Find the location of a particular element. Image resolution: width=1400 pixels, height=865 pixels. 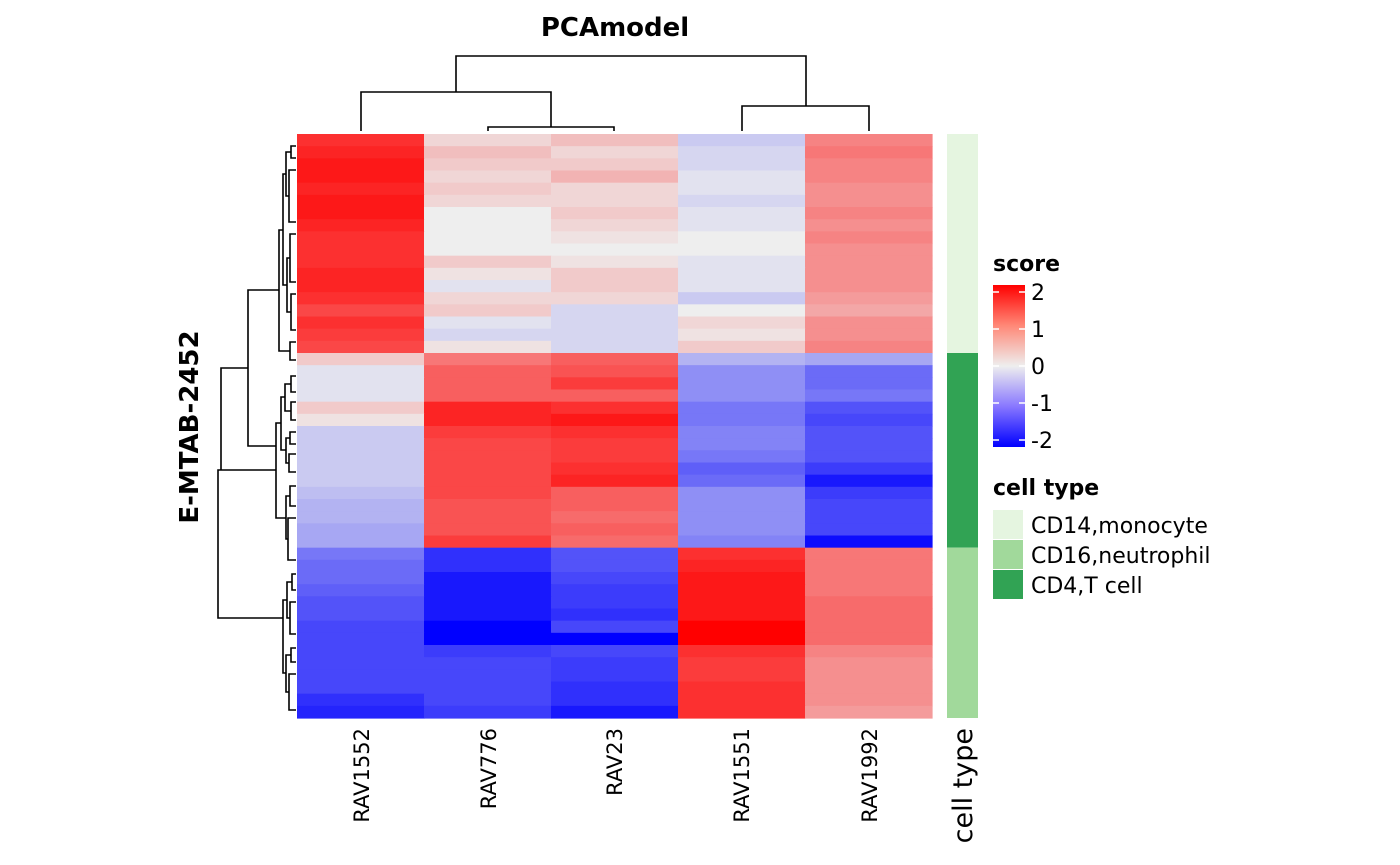

column-dendrogram is located at coordinates (615, 93).